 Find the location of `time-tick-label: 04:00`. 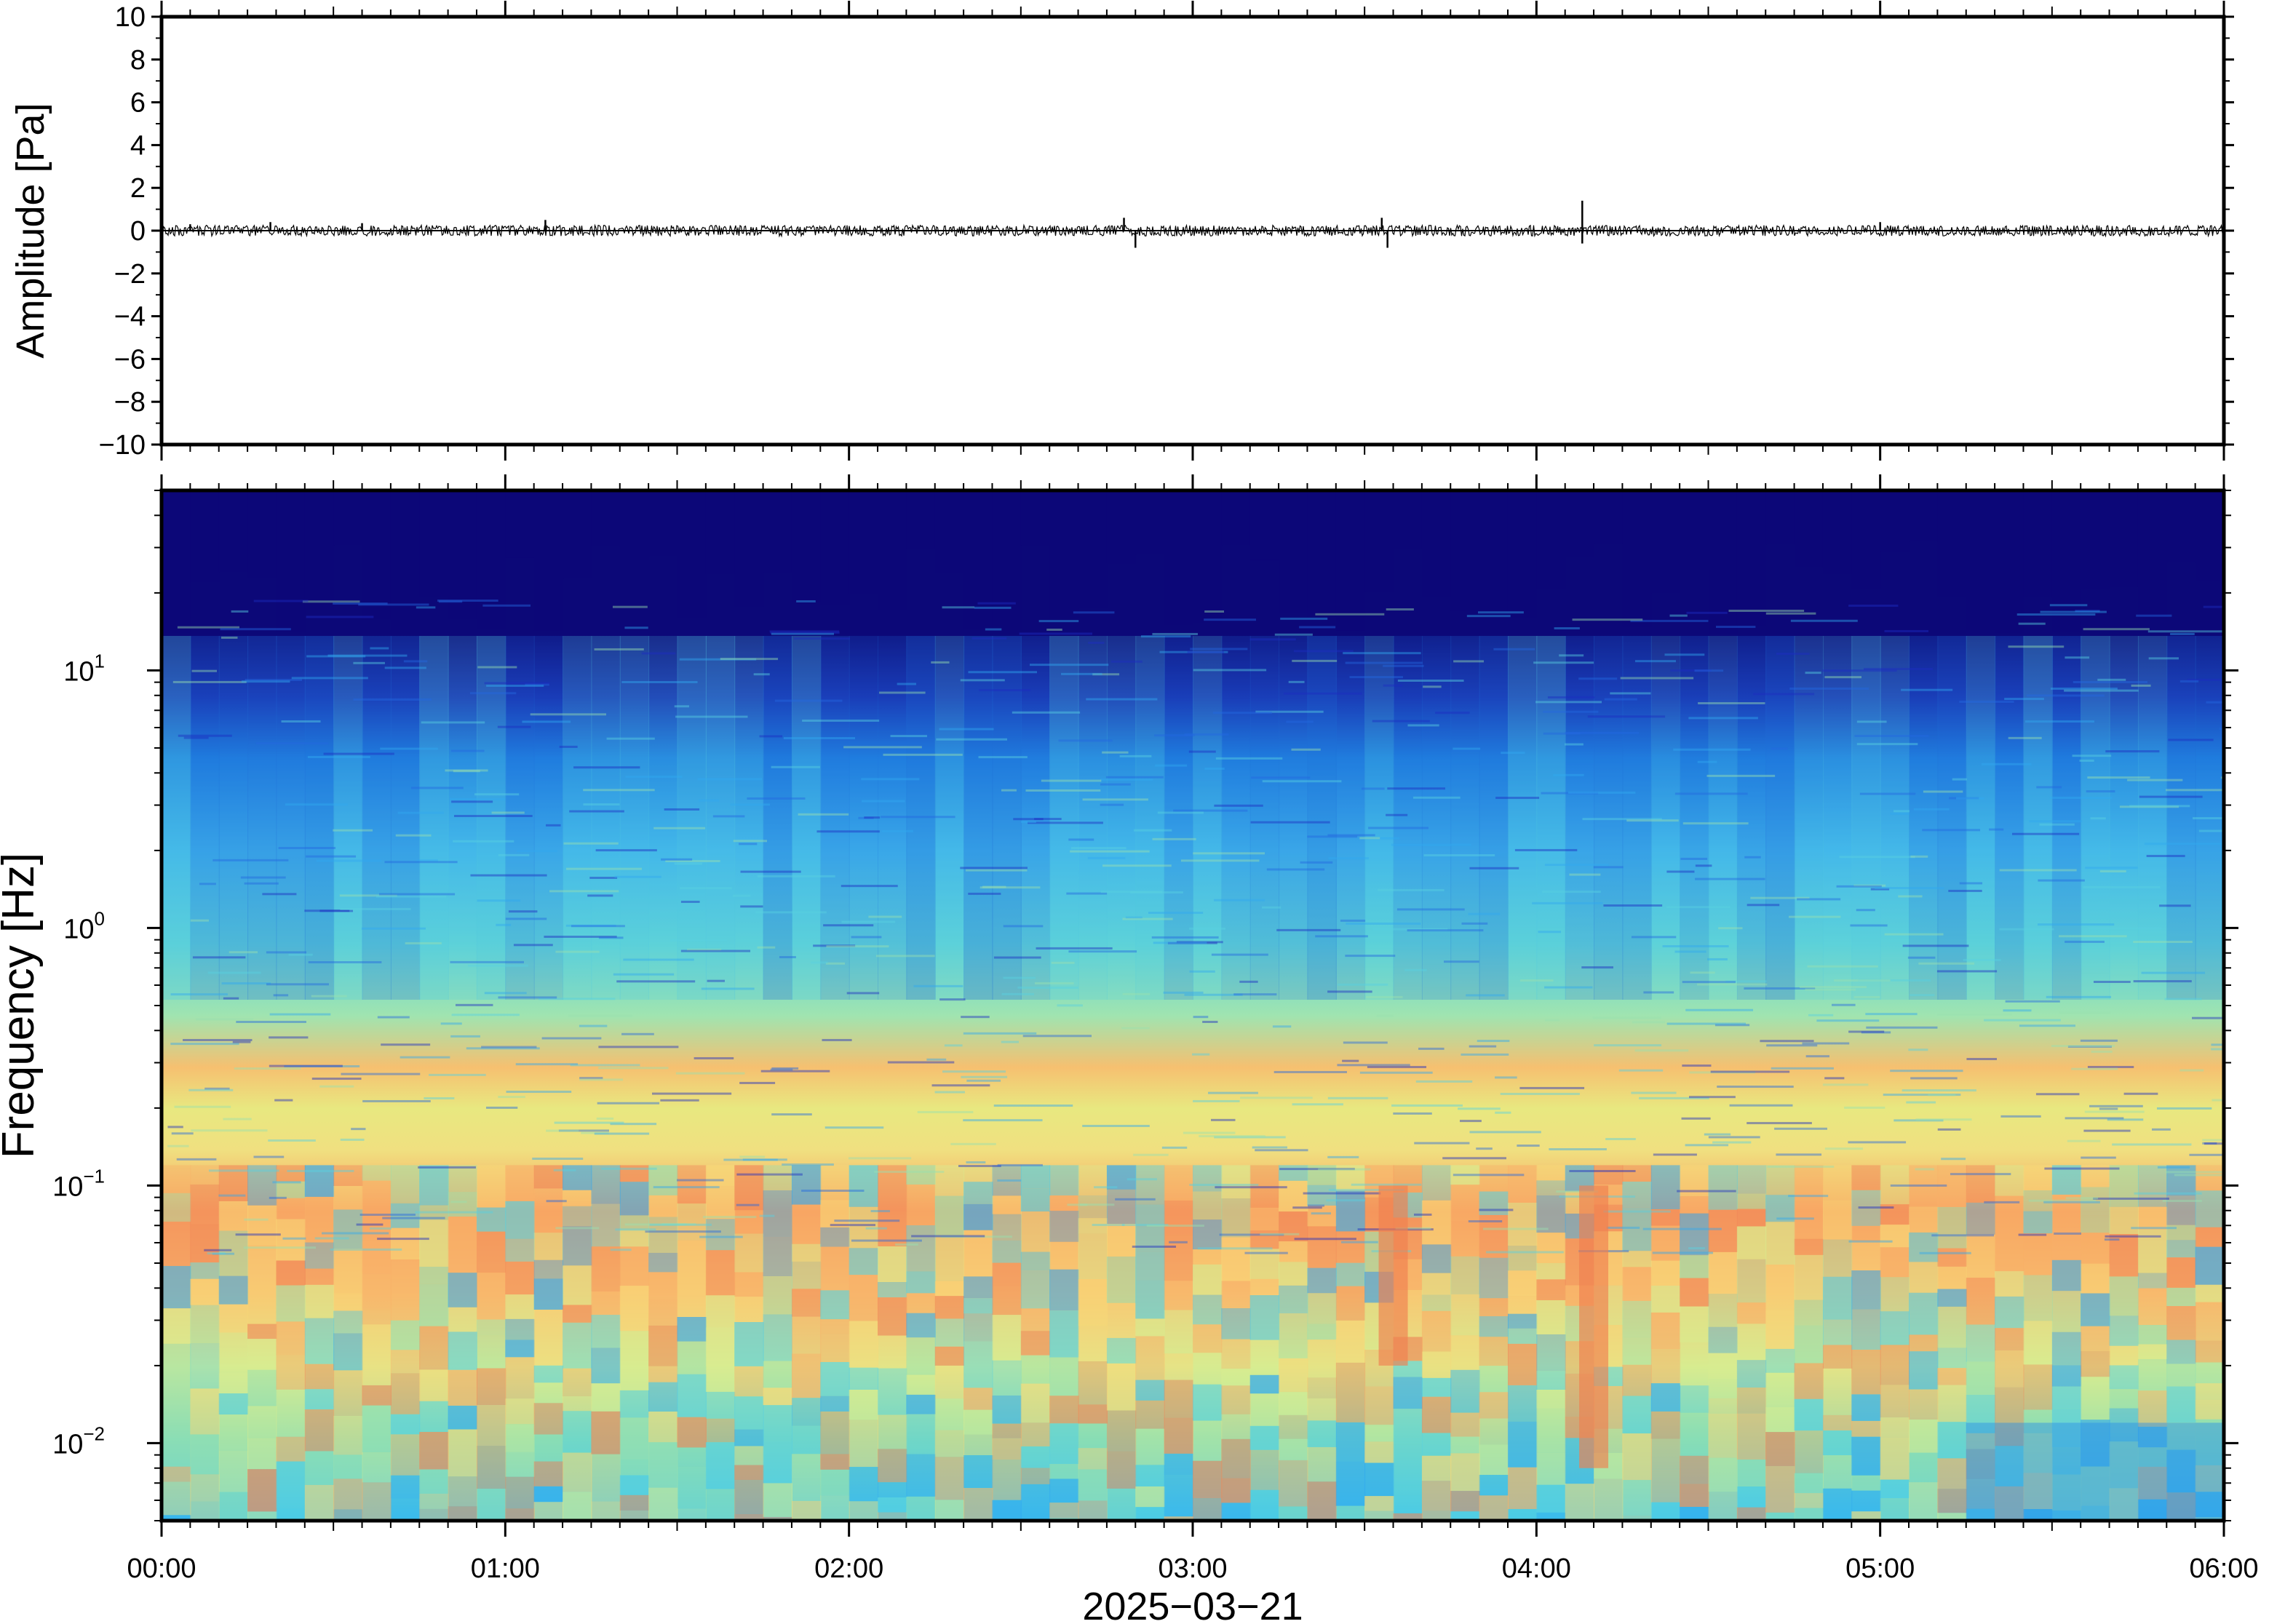

time-tick-label: 04:00 is located at coordinates (1537, 1568).